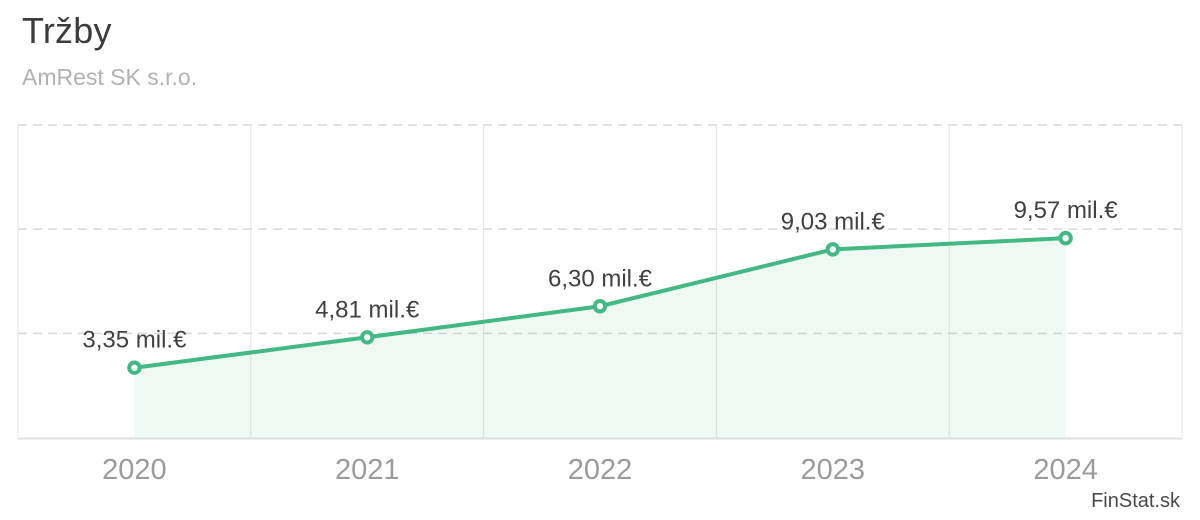  Describe the element at coordinates (1066, 210) in the screenshot. I see `point-value-label: 9,57 mil.€` at that location.